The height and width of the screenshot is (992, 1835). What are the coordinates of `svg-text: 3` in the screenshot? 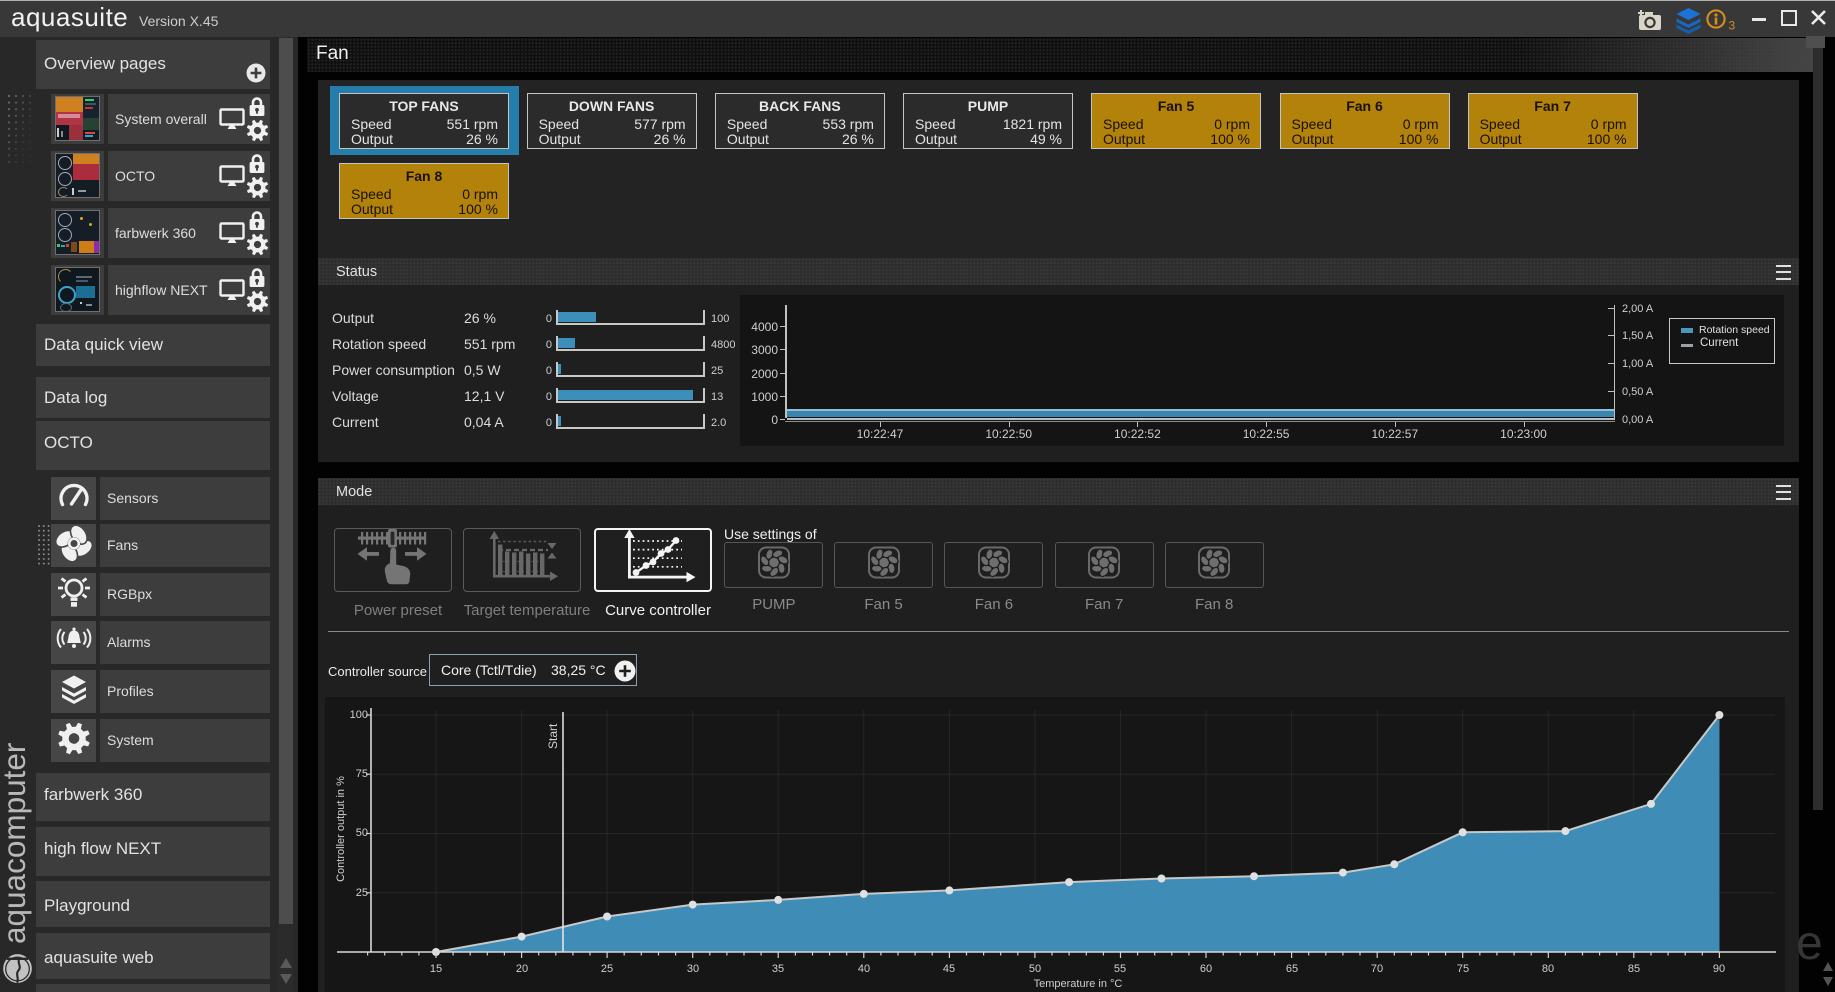 It's located at (1732, 26).